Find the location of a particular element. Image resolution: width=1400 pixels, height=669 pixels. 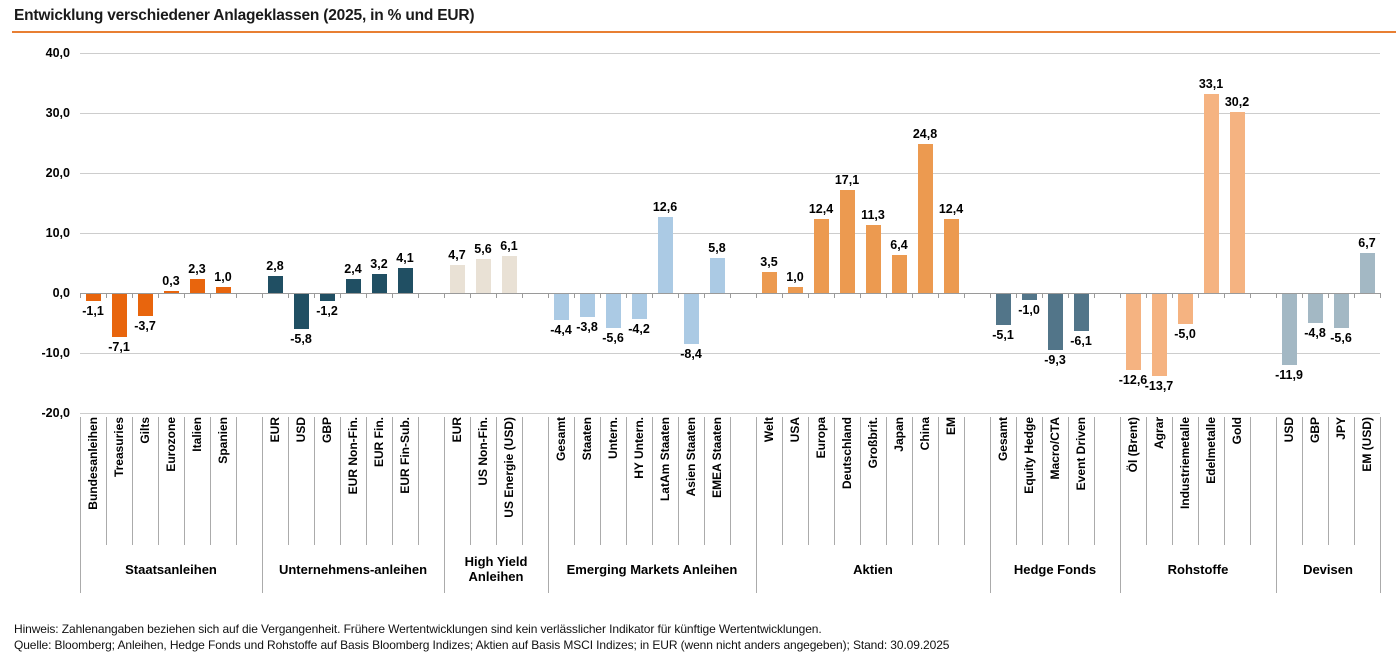

category-label: LatAm Staaten is located at coordinates (665, 481).